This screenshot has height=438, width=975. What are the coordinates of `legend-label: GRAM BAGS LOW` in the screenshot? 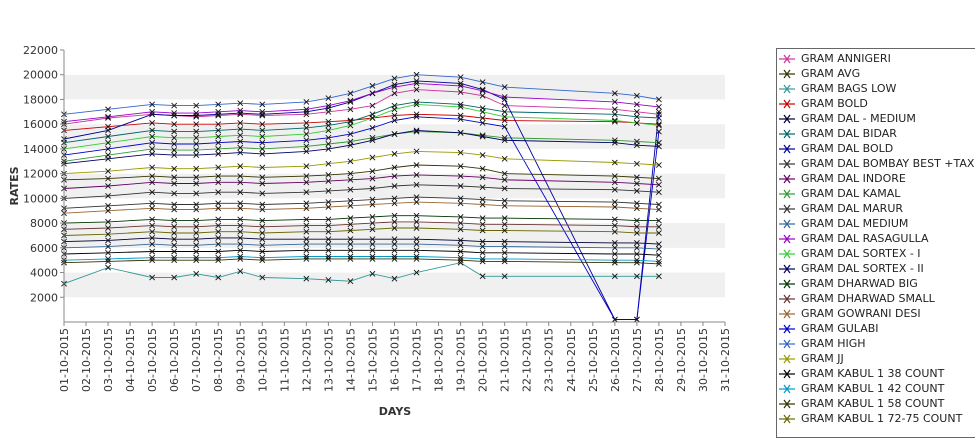 It's located at (849, 88).